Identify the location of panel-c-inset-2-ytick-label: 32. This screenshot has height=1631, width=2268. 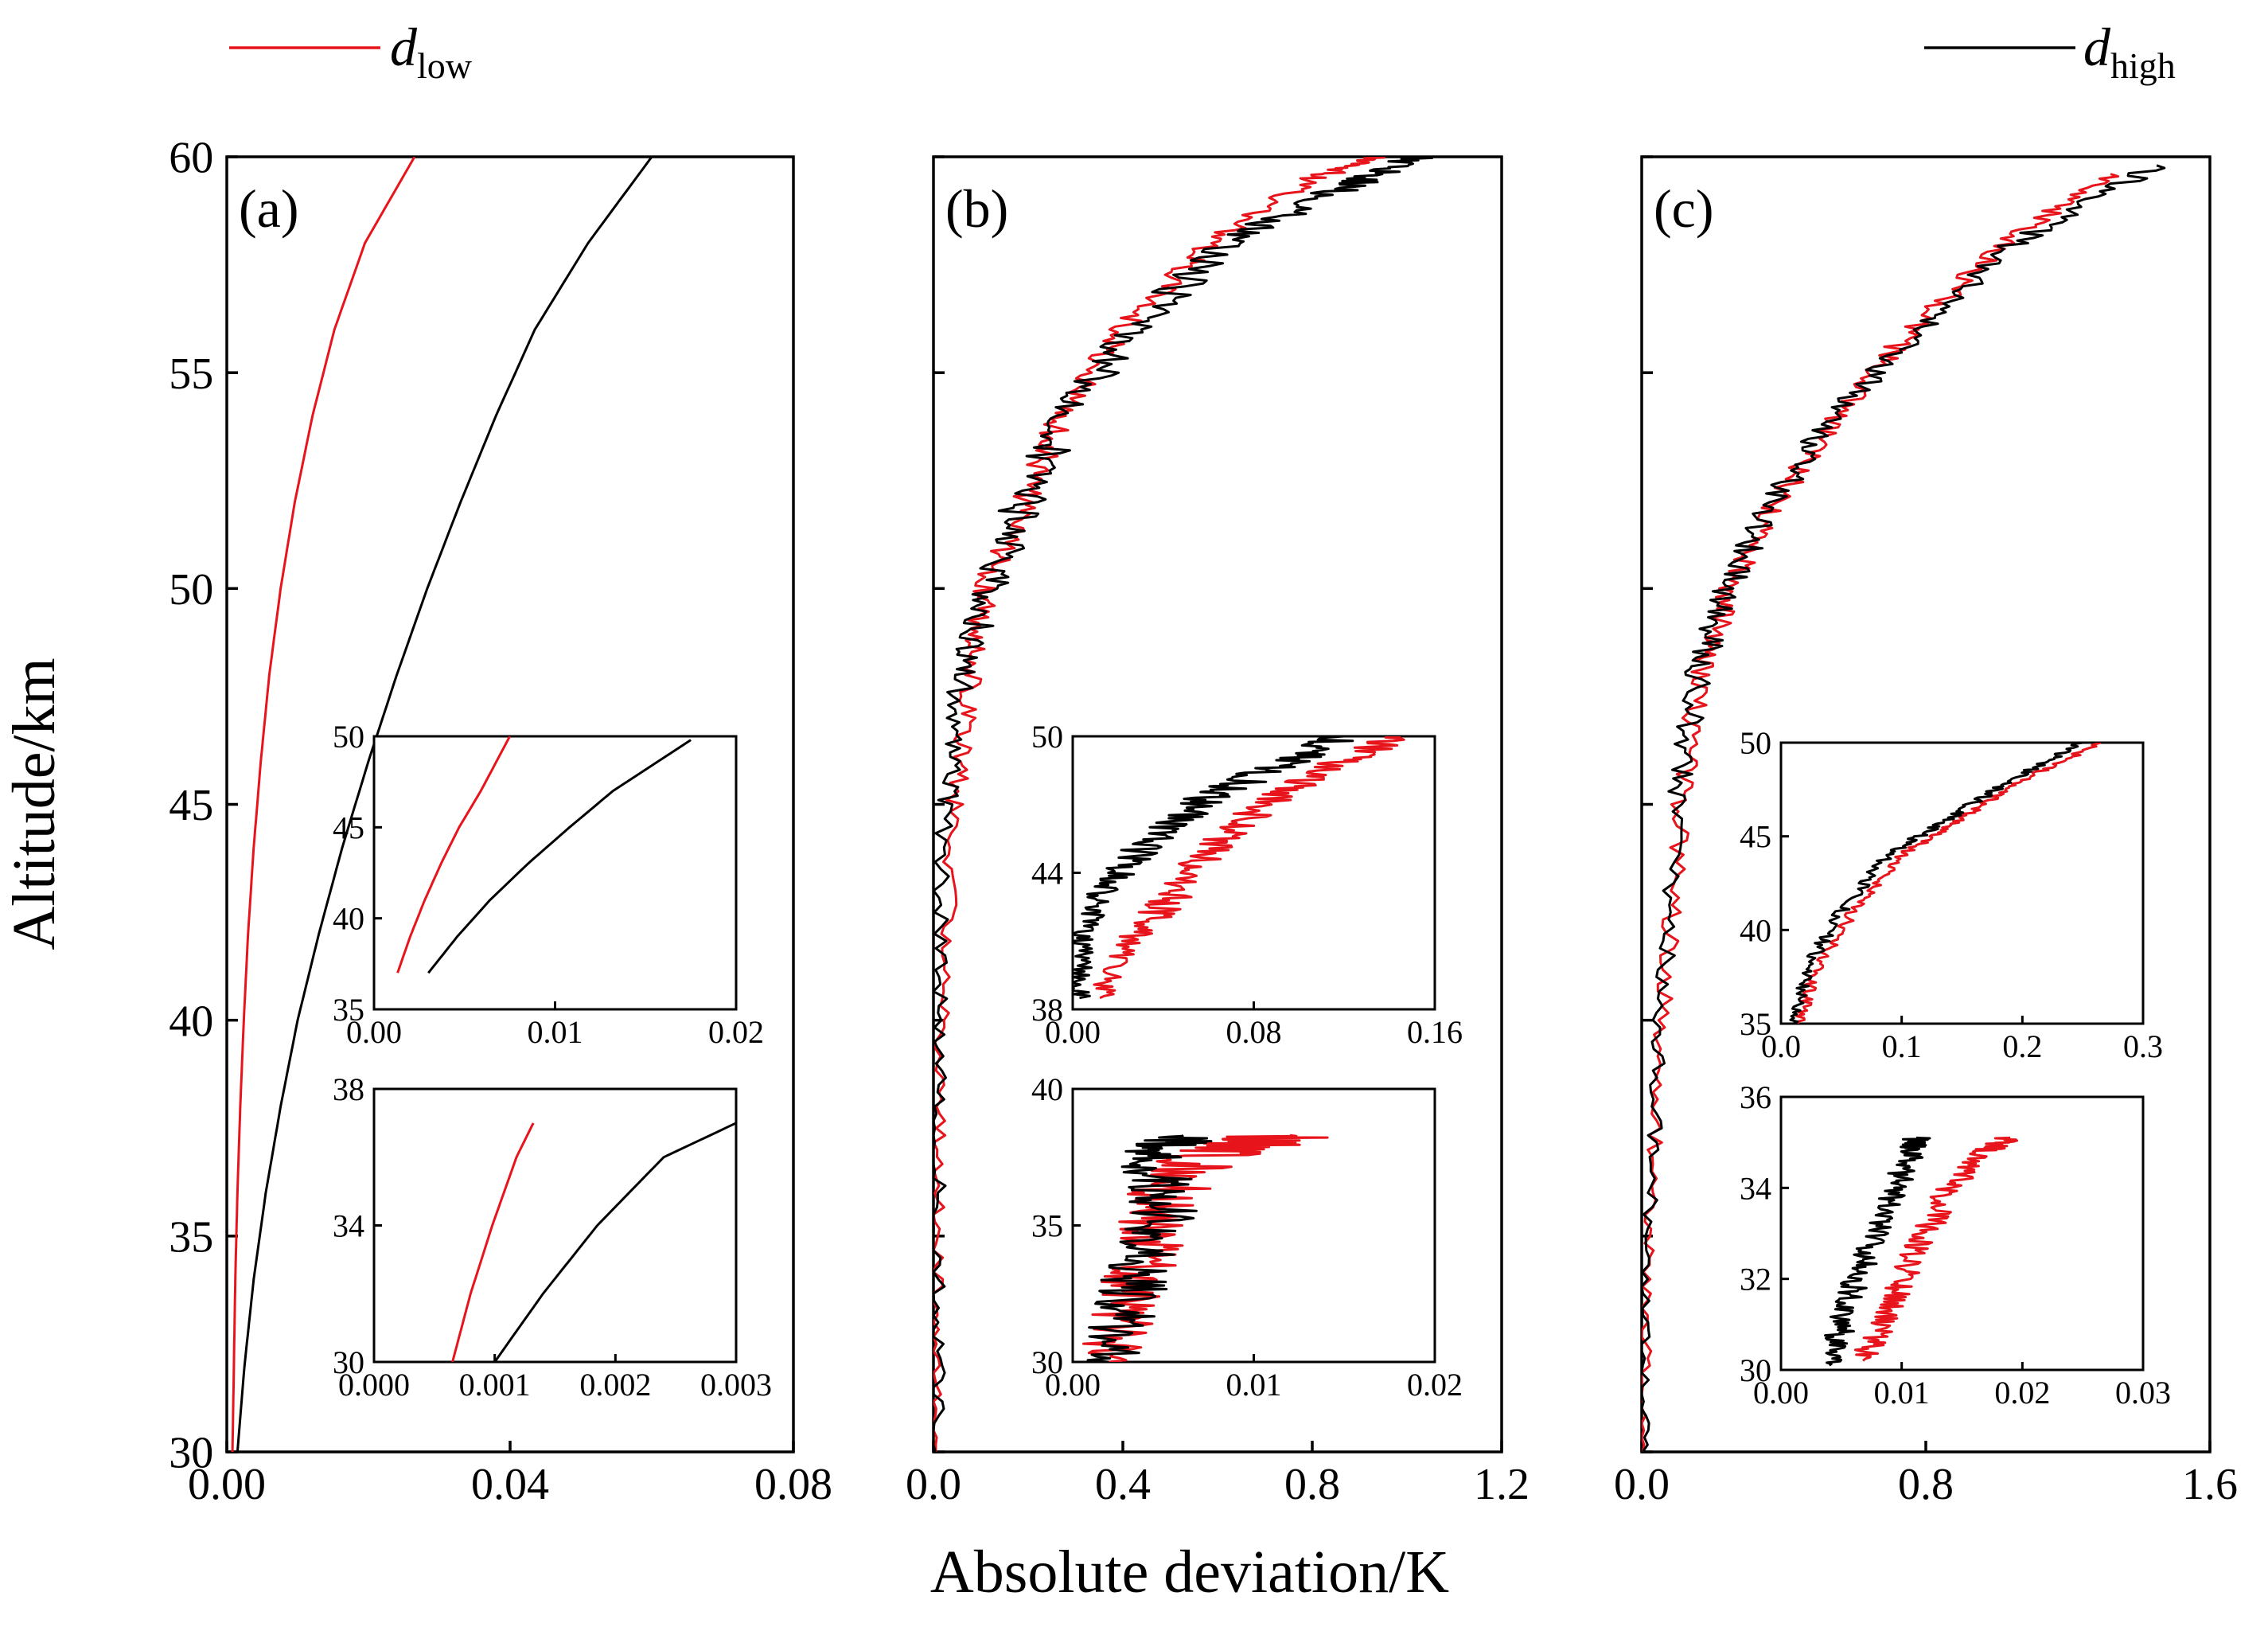
(1755, 1279).